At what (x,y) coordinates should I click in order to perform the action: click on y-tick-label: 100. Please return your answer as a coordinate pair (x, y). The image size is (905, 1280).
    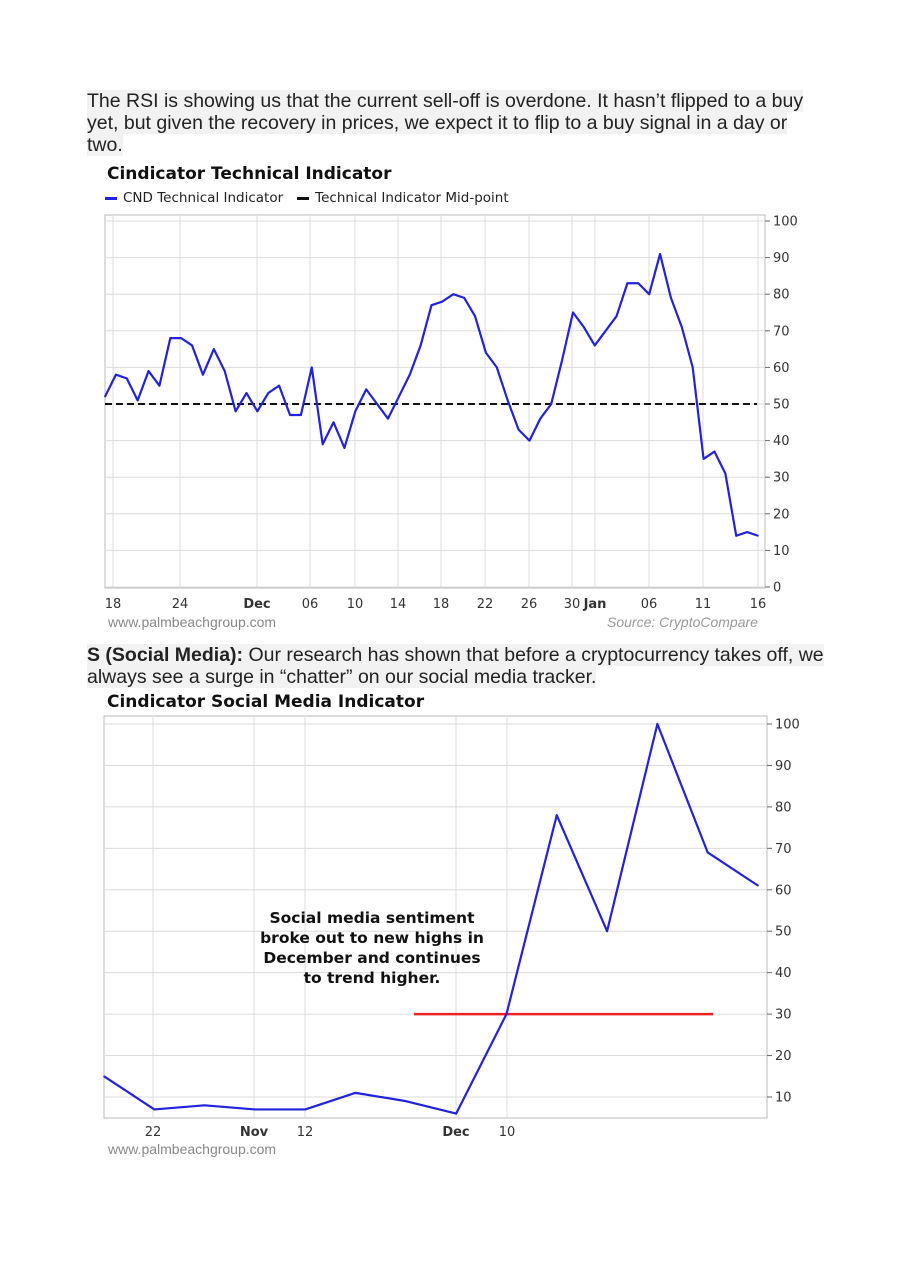
    Looking at the image, I should click on (787, 725).